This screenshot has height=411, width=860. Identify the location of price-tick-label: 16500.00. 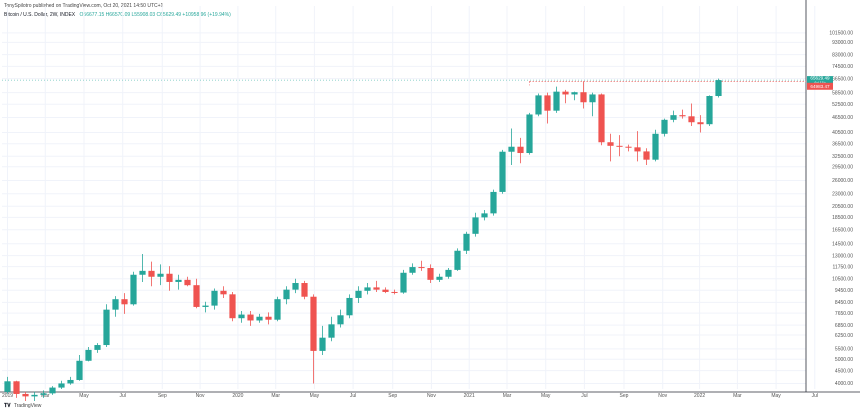
(842, 230).